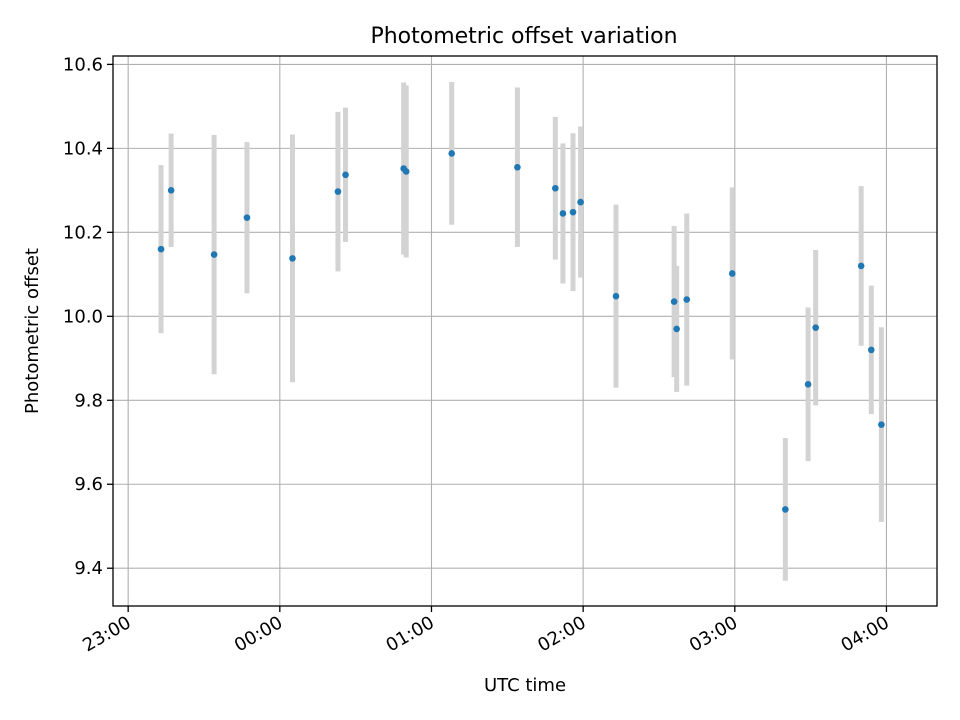 The height and width of the screenshot is (720, 960). What do you see at coordinates (83, 148) in the screenshot?
I see `y-tick-label: 10.4` at bounding box center [83, 148].